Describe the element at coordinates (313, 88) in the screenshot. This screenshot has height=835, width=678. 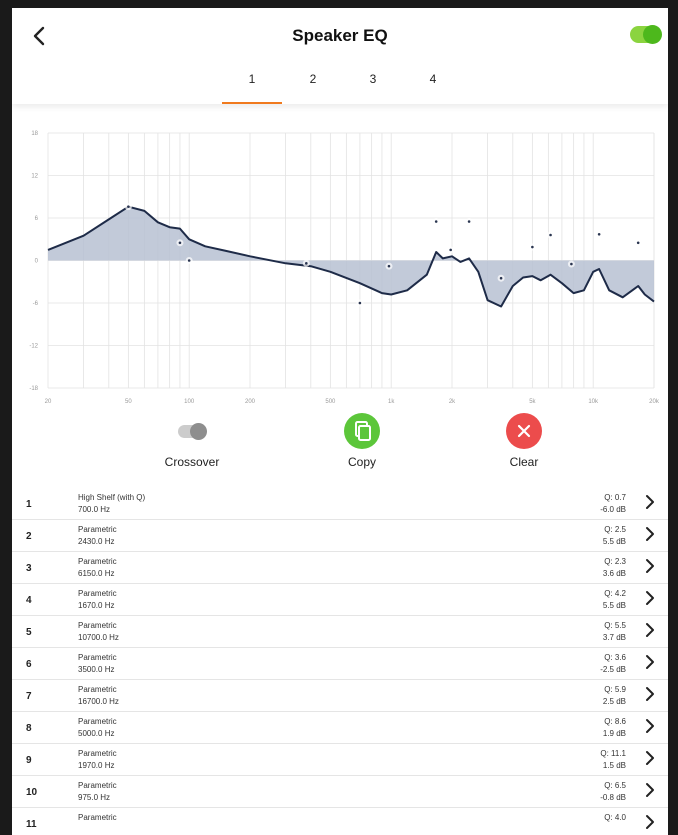
I see `tab-2: 2` at that location.